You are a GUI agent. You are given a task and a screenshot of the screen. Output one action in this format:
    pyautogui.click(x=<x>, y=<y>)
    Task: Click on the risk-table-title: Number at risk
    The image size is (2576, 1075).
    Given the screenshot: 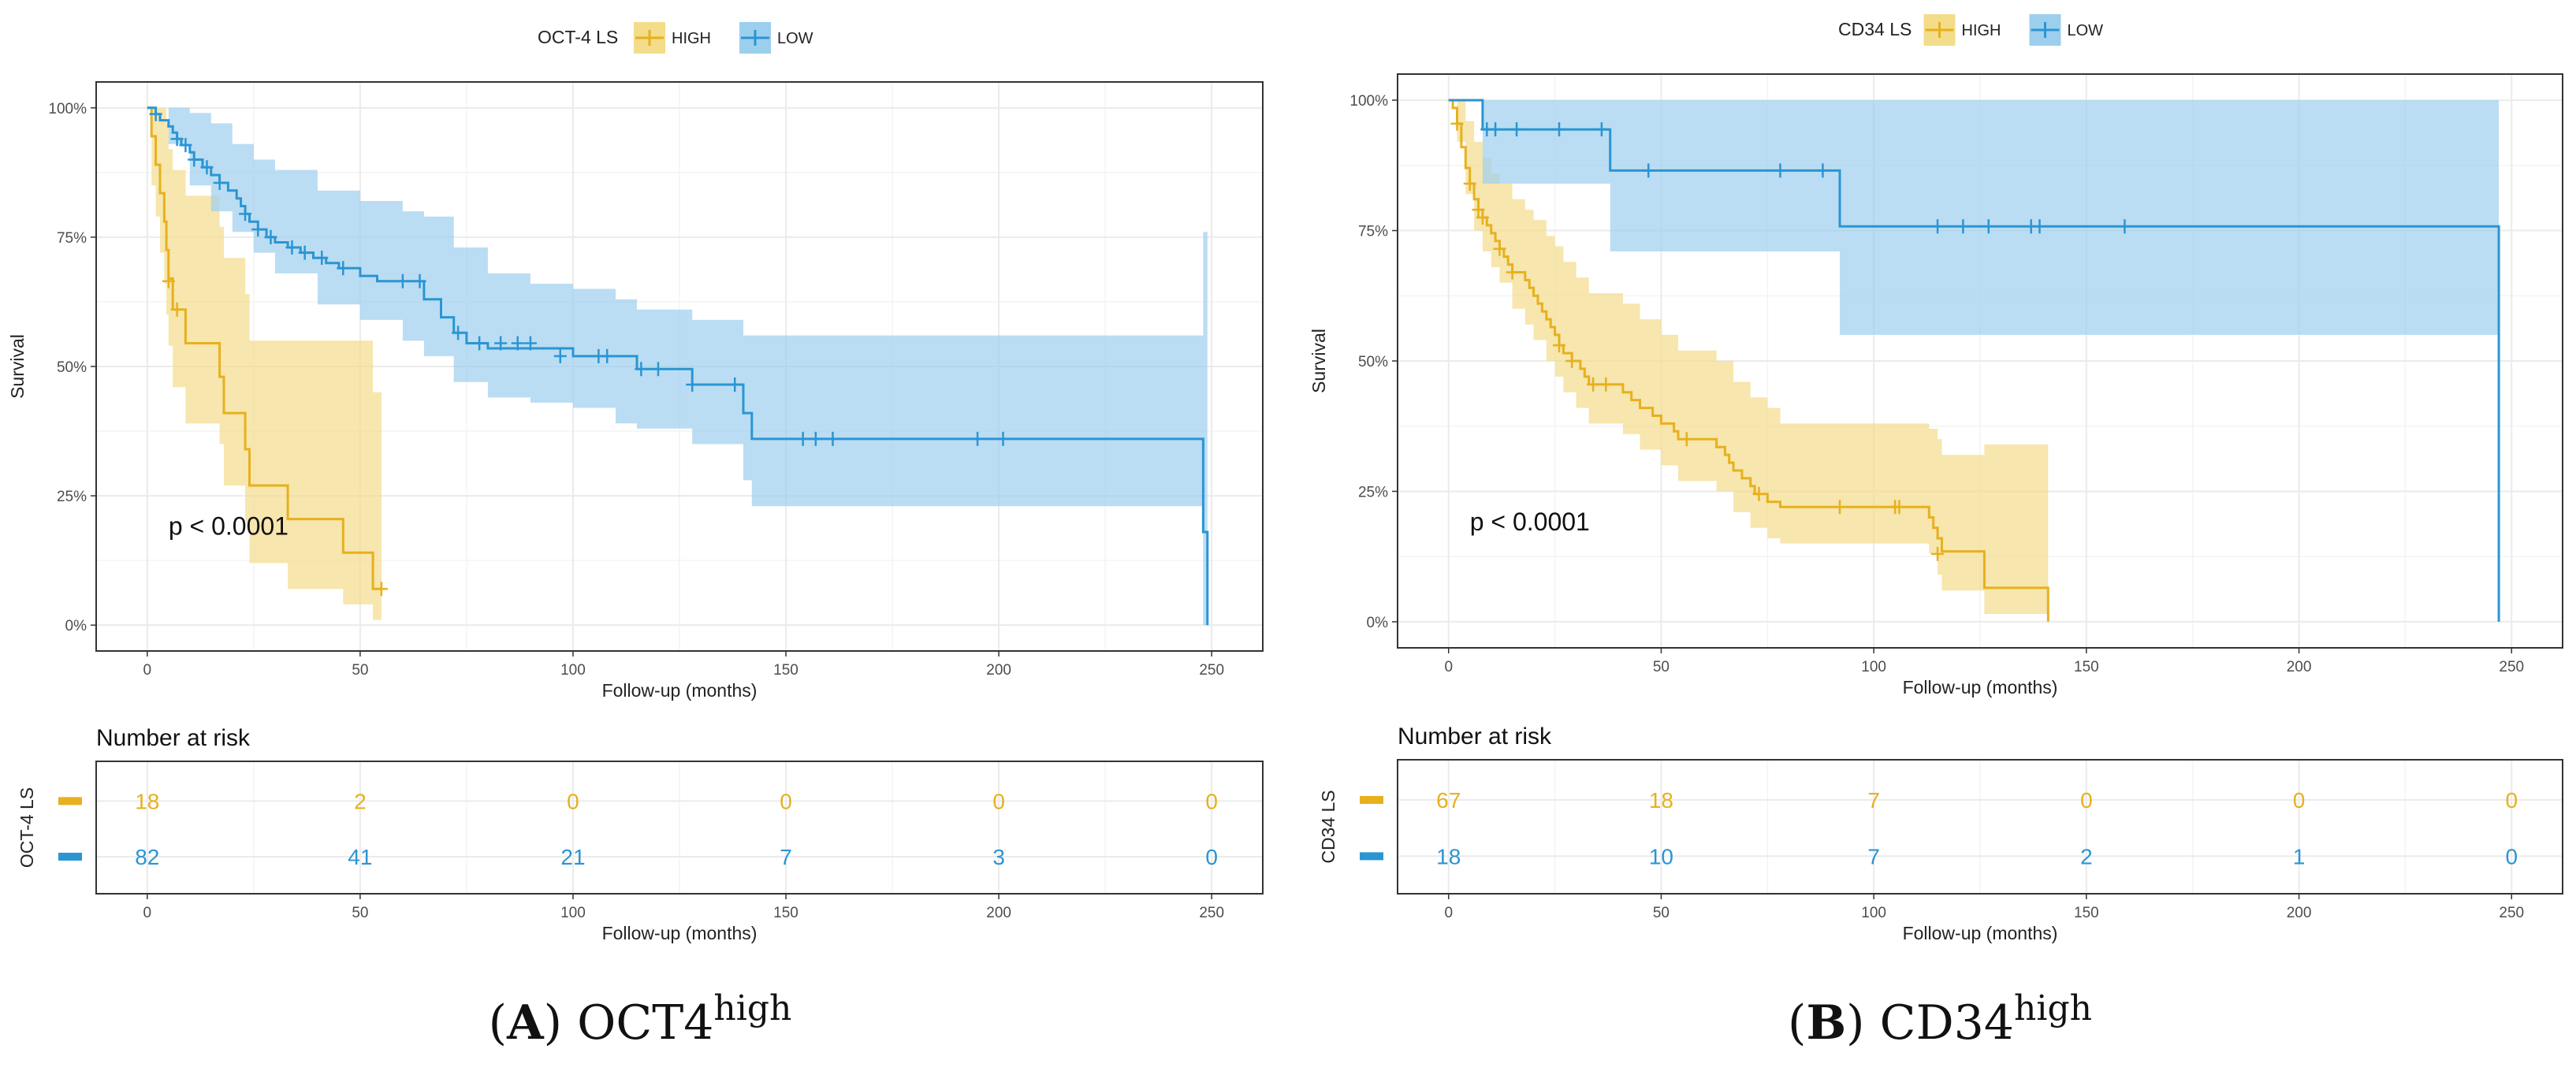 What is the action you would take?
    pyautogui.click(x=173, y=738)
    